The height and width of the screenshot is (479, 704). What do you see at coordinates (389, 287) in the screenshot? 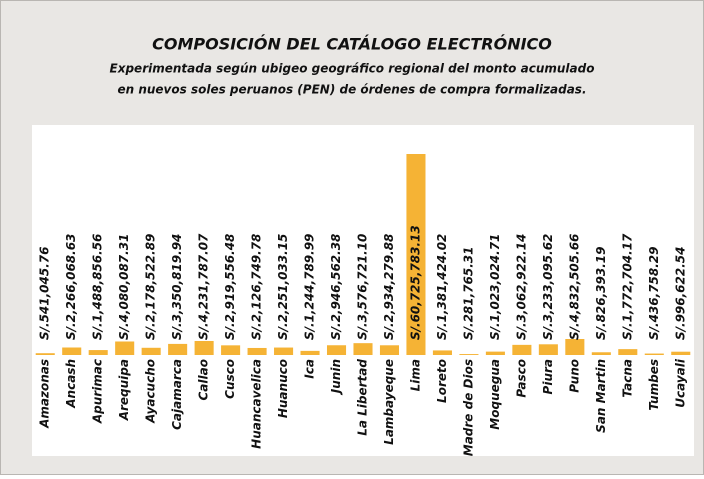
I see `value-label: S/.2,934,279.88` at bounding box center [389, 287].